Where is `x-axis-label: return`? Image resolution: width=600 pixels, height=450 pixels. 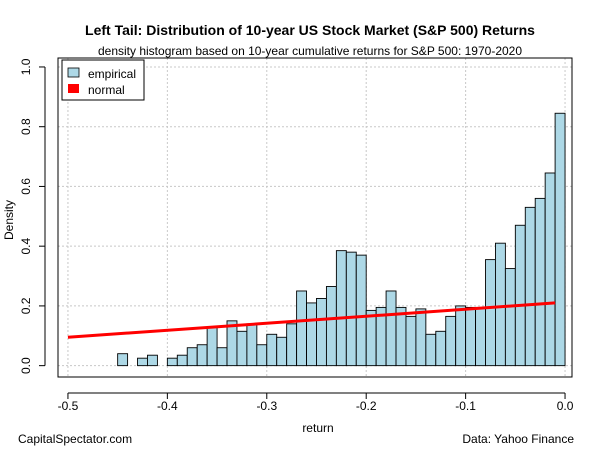
x-axis-label: return is located at coordinates (317, 428).